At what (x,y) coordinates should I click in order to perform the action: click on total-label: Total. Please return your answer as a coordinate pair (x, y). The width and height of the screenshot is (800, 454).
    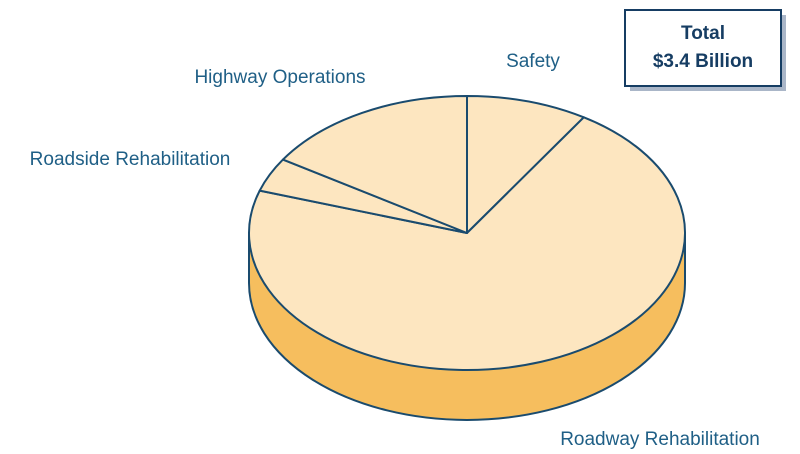
    Looking at the image, I should click on (703, 33).